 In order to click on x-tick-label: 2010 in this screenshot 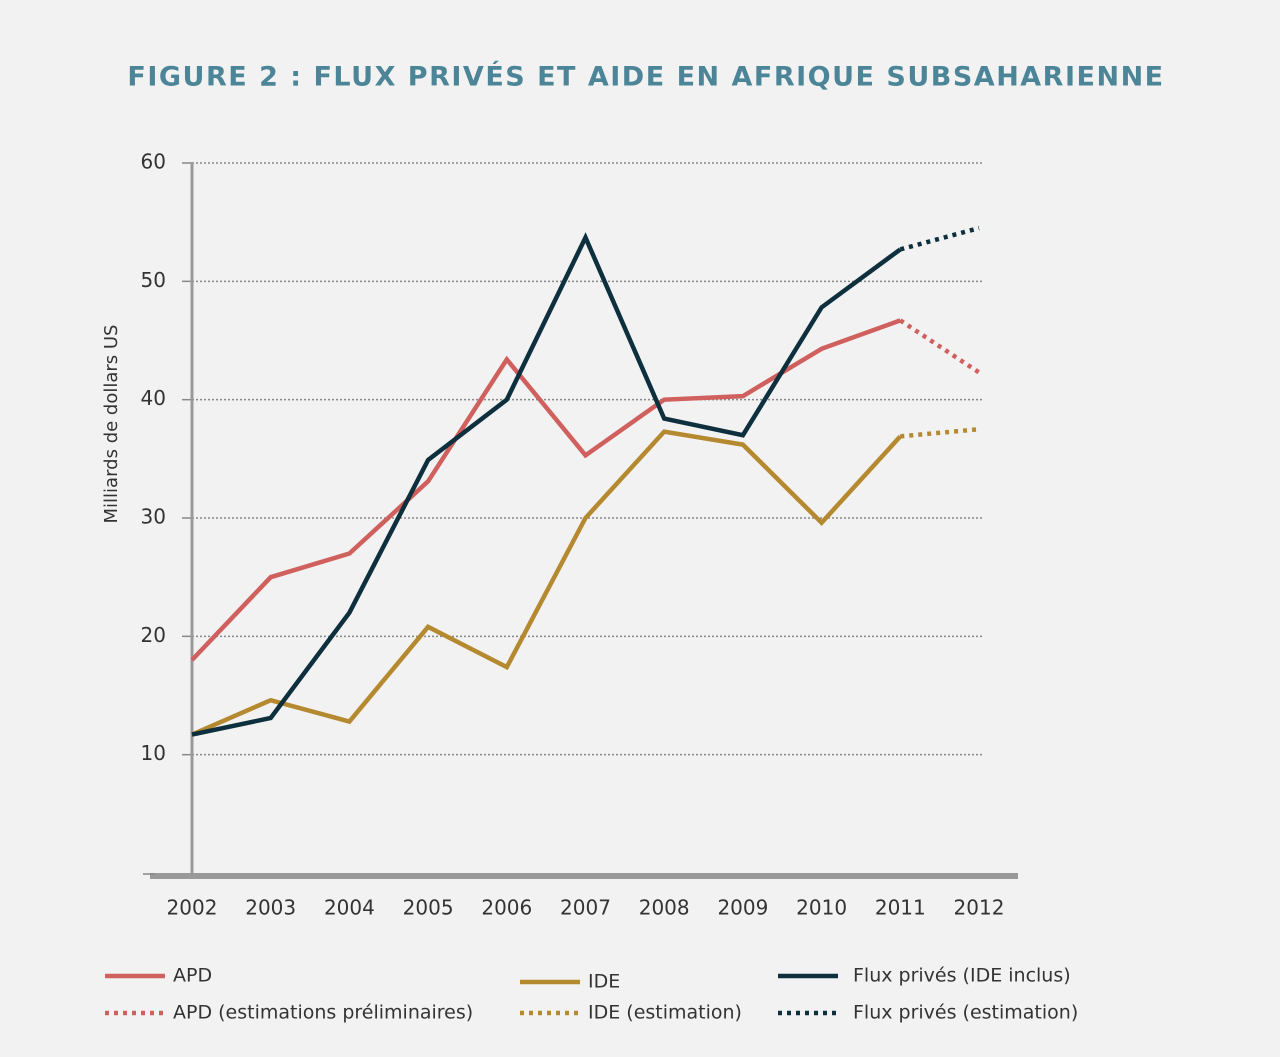, I will do `click(821, 908)`.